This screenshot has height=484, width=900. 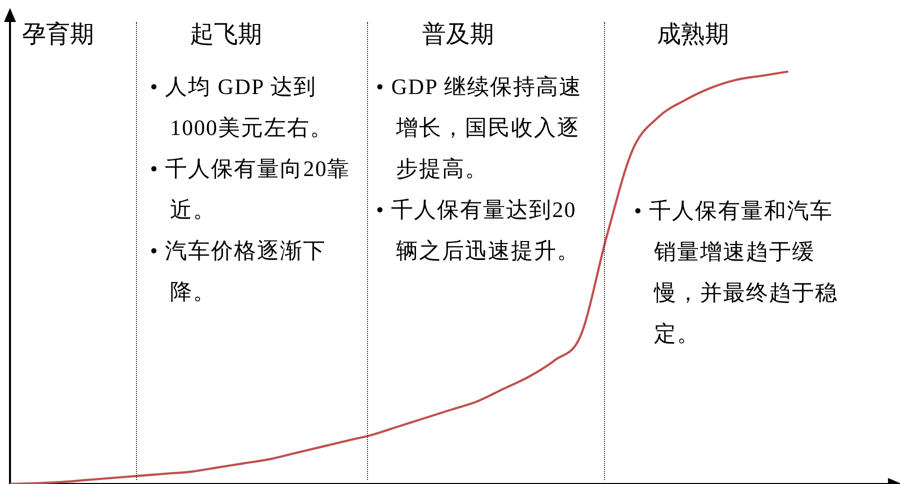 I want to click on text: 孕育期, so click(x=58, y=35).